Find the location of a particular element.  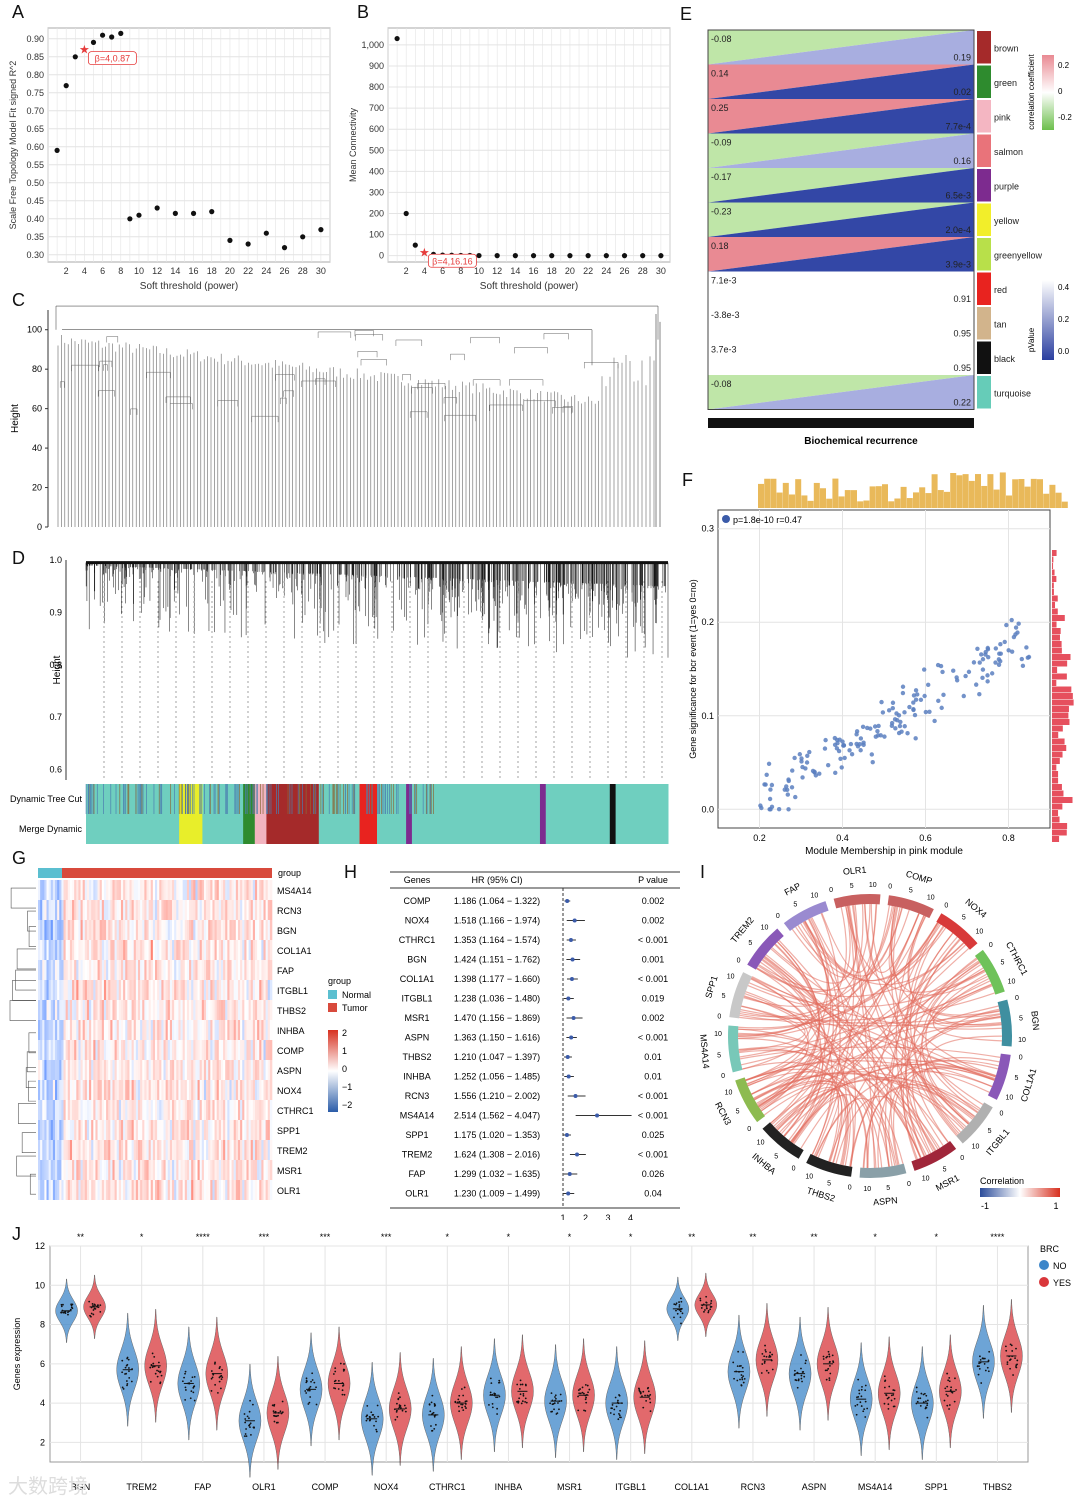

module-swatch is located at coordinates (984, 116).